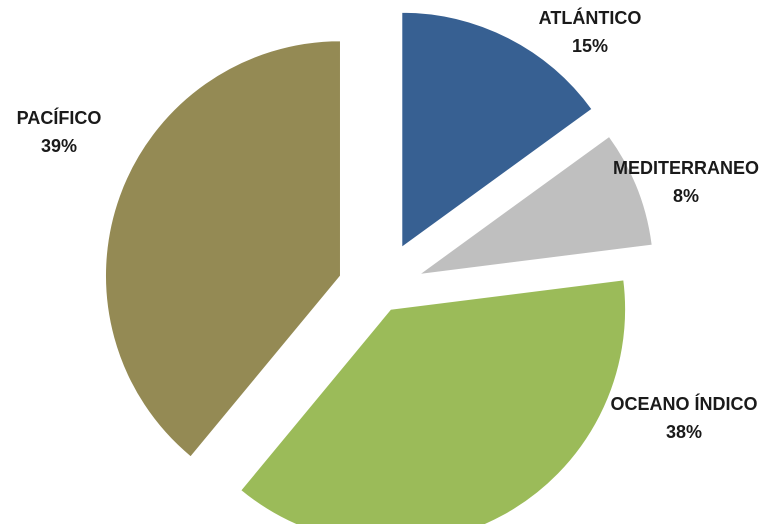 The width and height of the screenshot is (784, 524). I want to click on label-pacifico-name: PACÍFICO, so click(59, 118).